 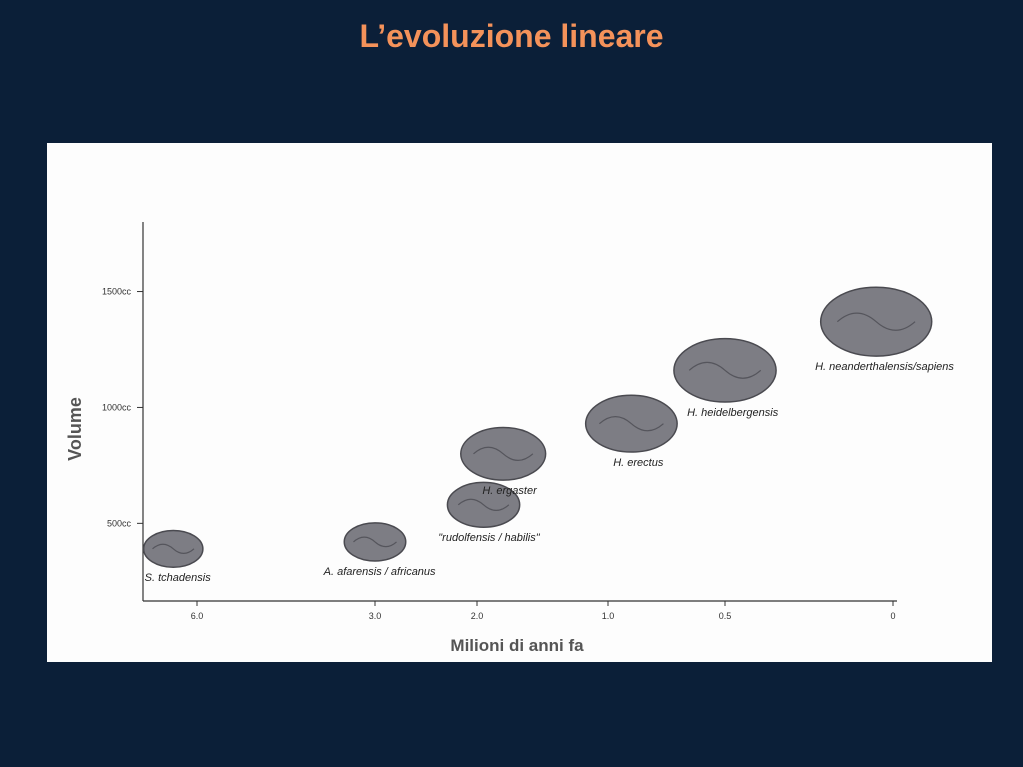 I want to click on point-label: H. ergaster, so click(x=510, y=491).